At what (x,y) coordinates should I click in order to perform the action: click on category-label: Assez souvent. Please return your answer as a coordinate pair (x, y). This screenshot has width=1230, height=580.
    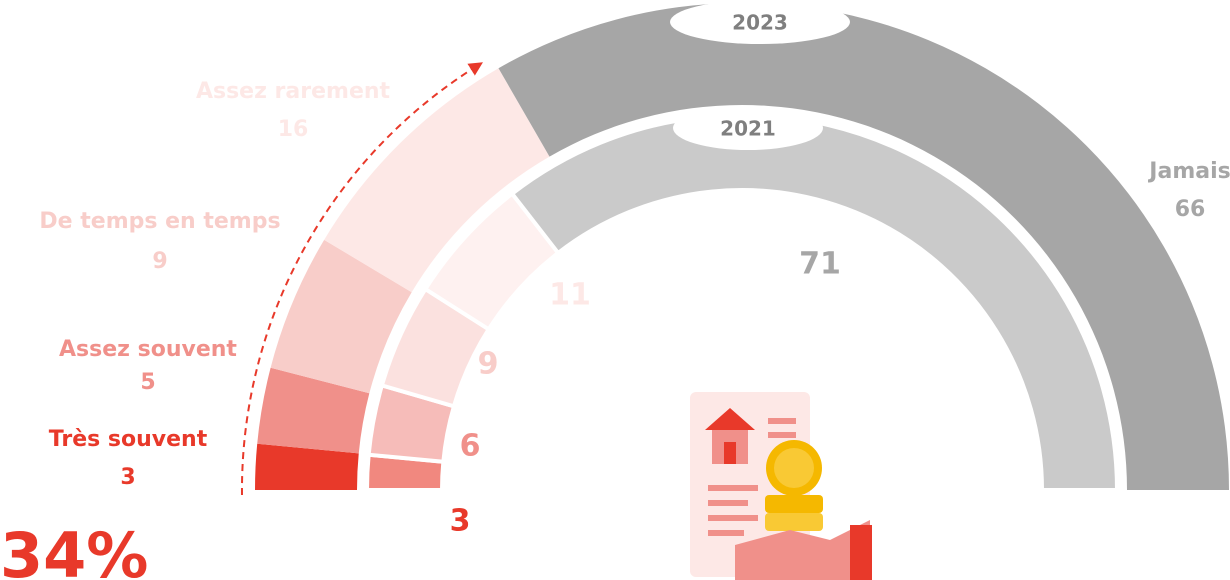
    Looking at the image, I should click on (148, 349).